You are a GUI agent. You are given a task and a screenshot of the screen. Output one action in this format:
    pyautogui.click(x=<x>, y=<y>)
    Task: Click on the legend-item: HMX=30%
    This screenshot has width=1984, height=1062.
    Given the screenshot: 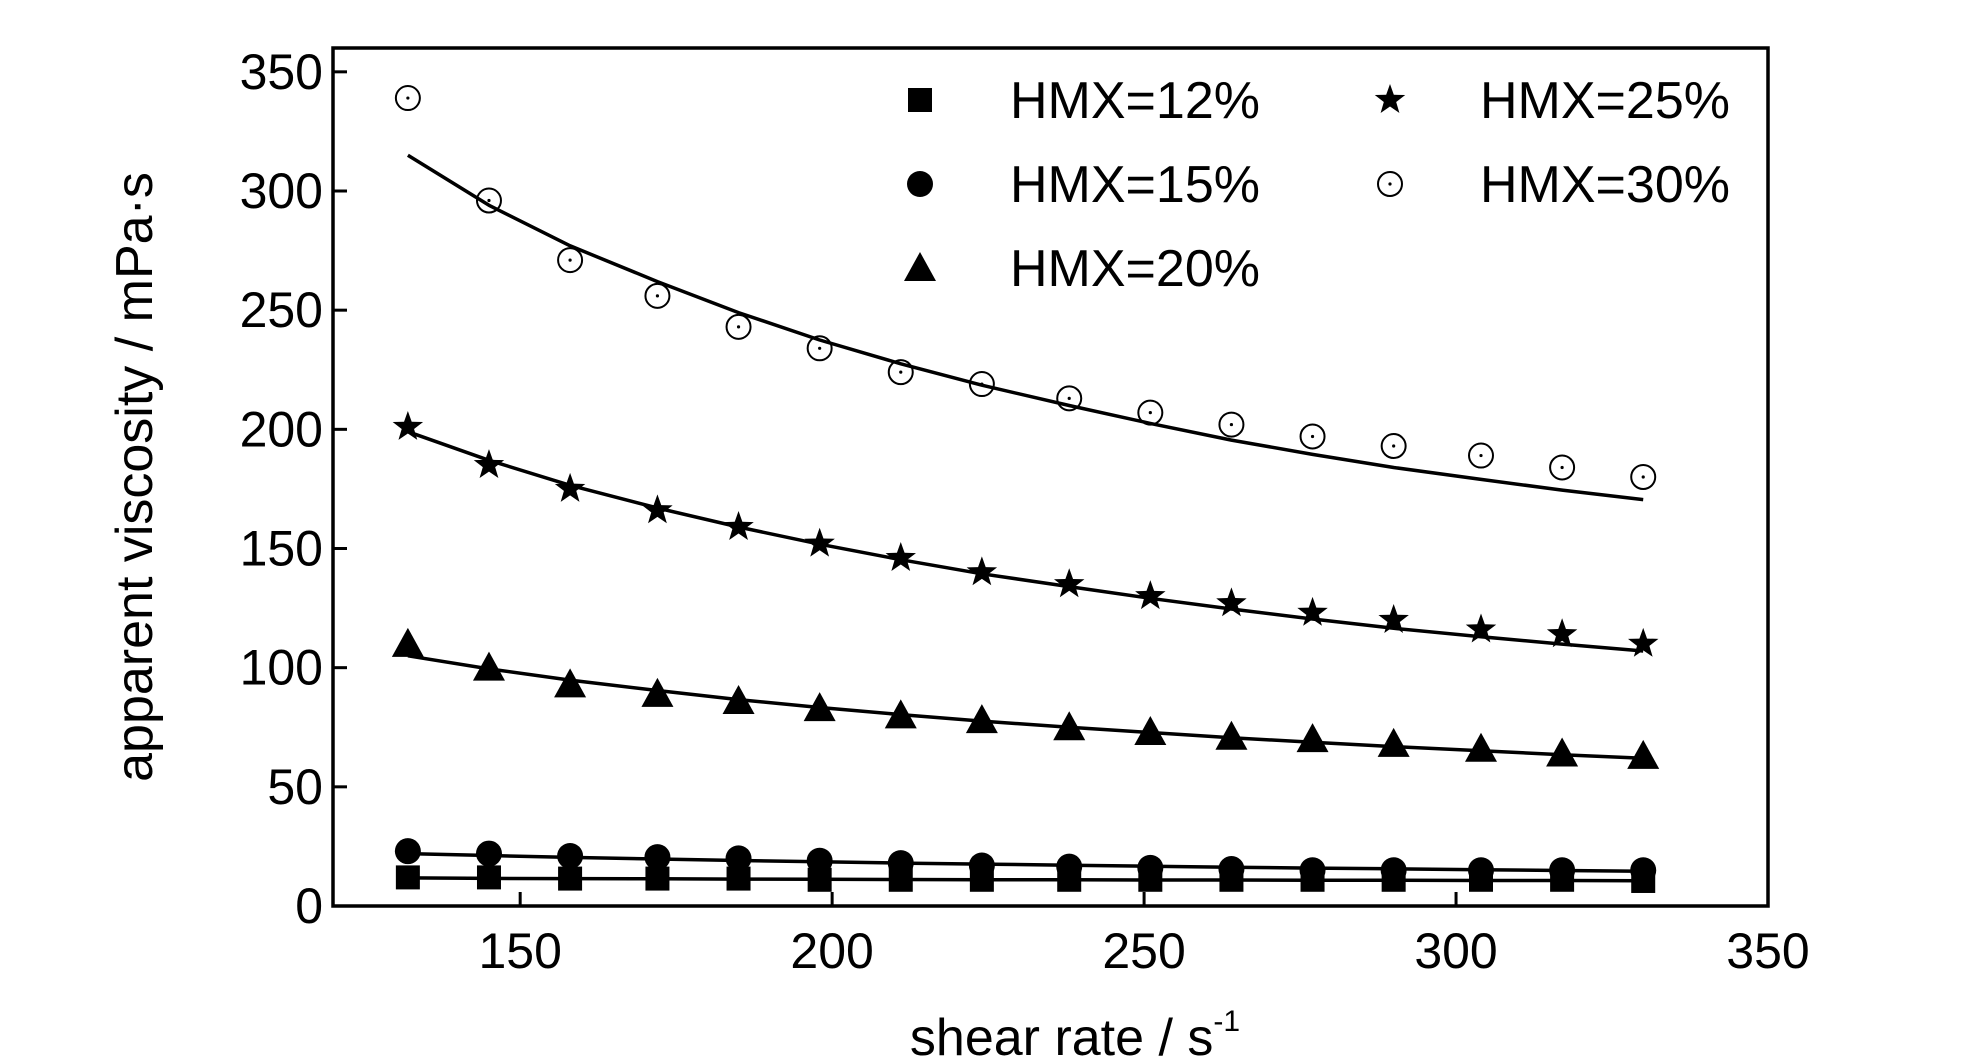 What is the action you would take?
    pyautogui.click(x=1553, y=185)
    